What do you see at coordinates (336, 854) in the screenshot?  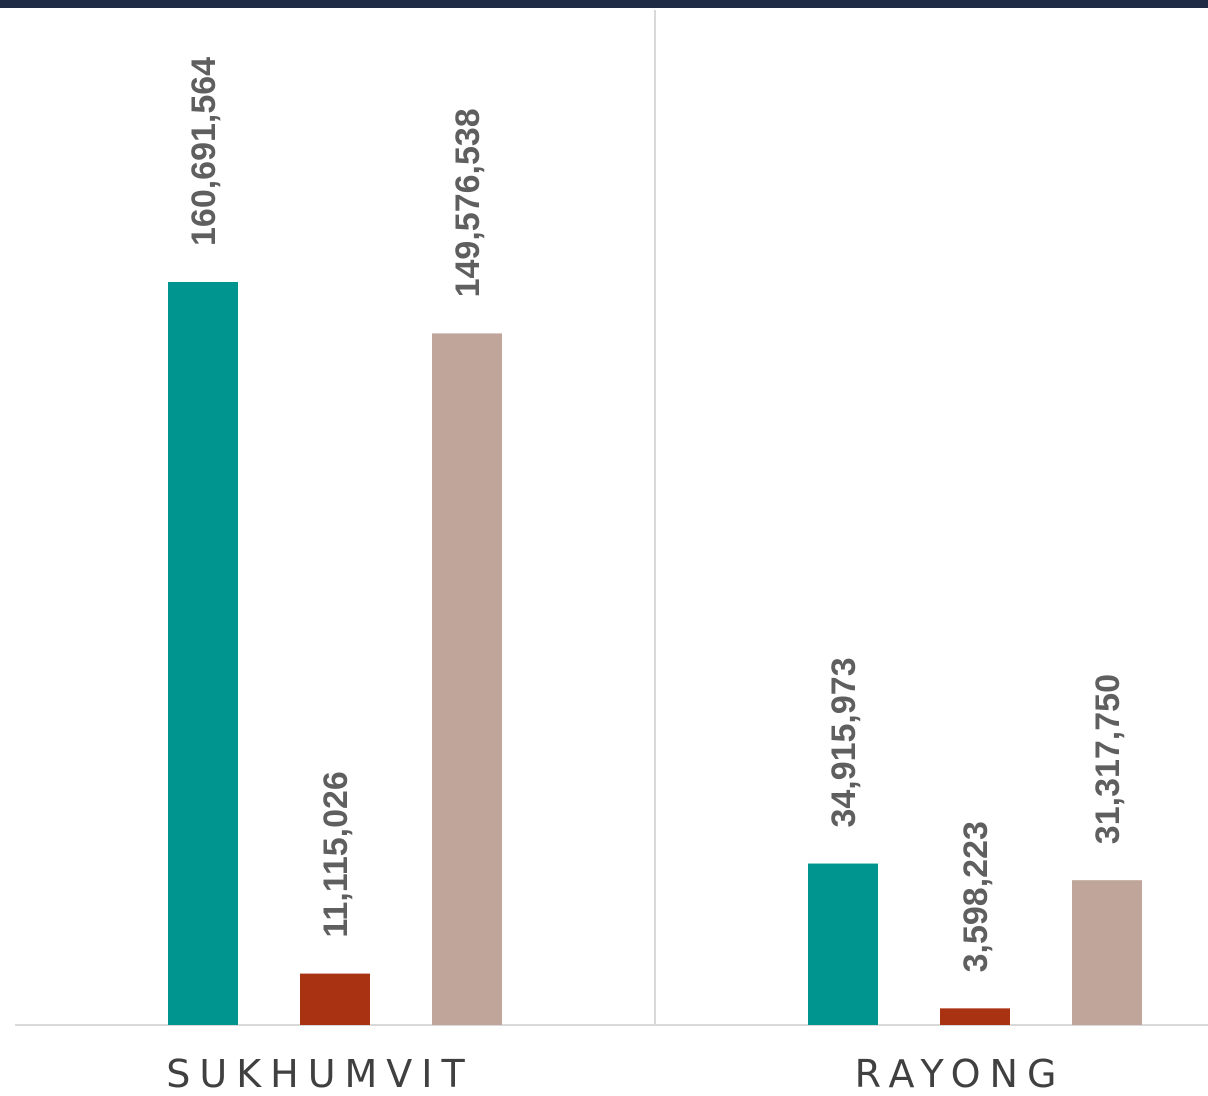 I see `value-label-sukhumvit-1: 11,115,026` at bounding box center [336, 854].